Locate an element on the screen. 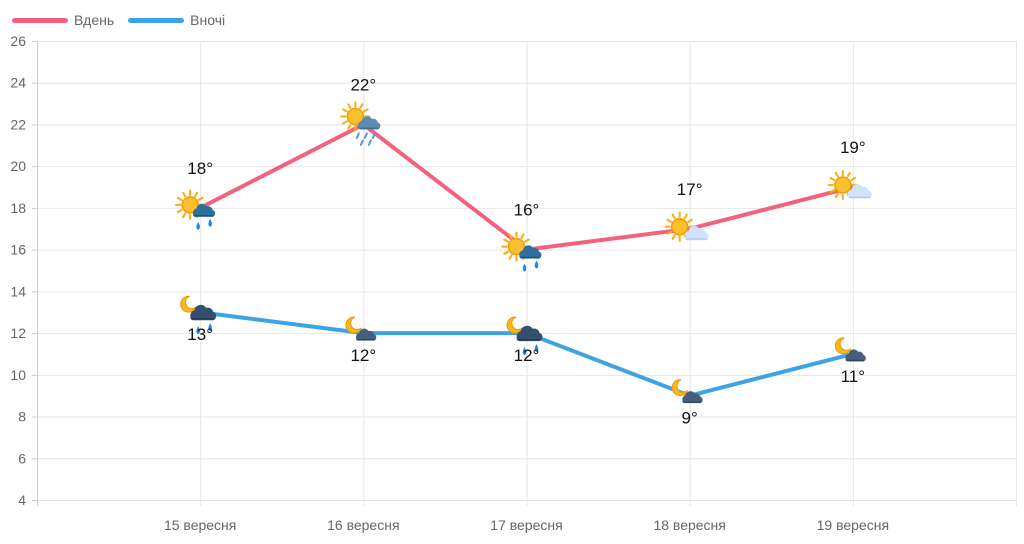 The image size is (1024, 544). y-tick-label: 14 is located at coordinates (18, 291).